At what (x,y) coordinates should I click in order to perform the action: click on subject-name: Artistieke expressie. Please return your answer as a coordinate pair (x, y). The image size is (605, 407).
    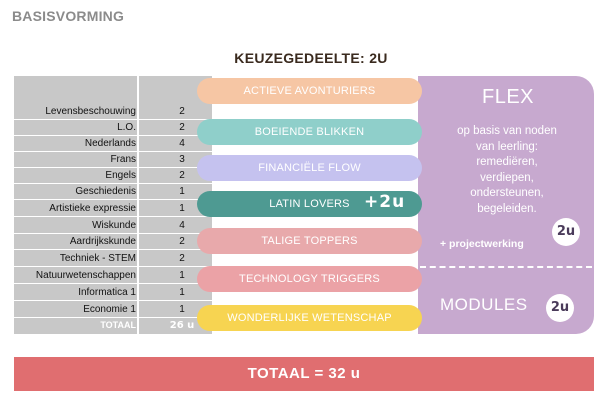
    Looking at the image, I should click on (92, 208).